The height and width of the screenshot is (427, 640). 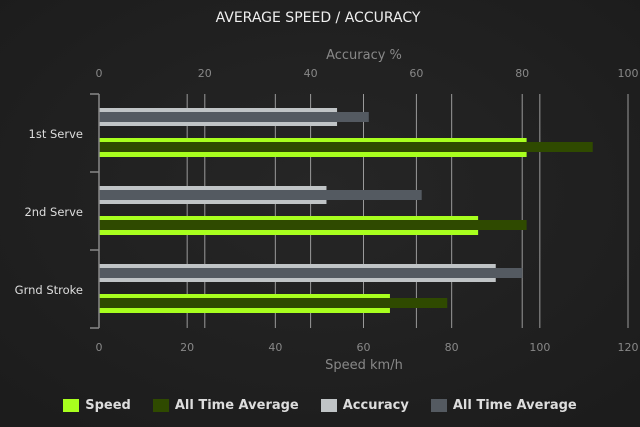 What do you see at coordinates (49, 290) in the screenshot?
I see `category-label: Grnd Stroke` at bounding box center [49, 290].